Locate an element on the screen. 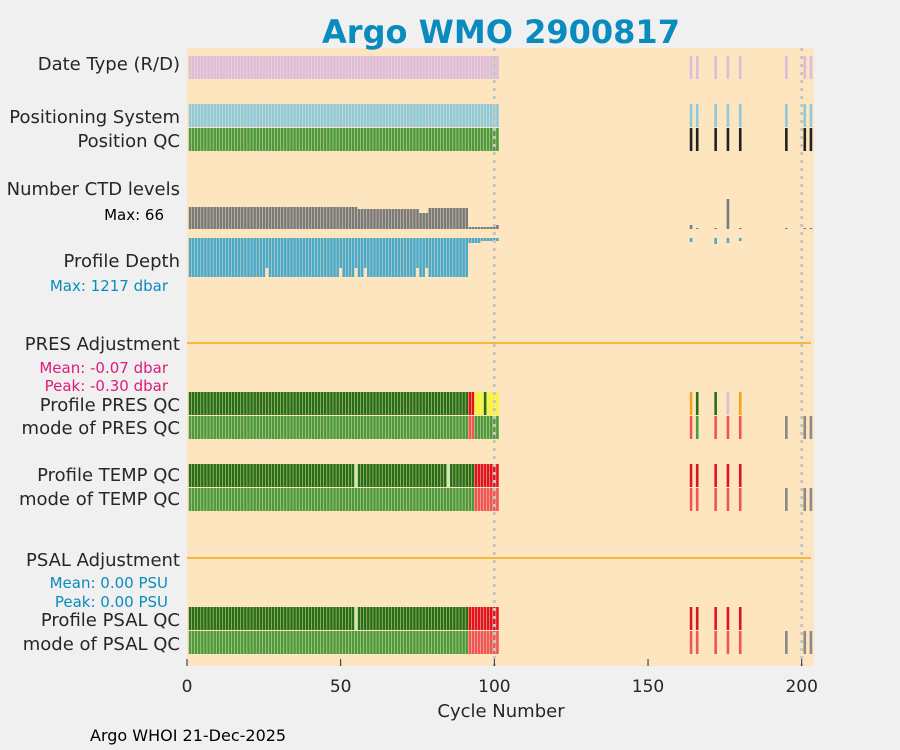 The image size is (900, 750). label-psal-adjustment: PSAL Adjustment is located at coordinates (103, 560).